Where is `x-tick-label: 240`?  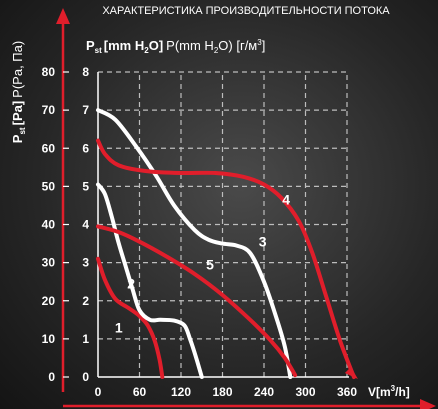 x-tick-label: 240 is located at coordinates (264, 392).